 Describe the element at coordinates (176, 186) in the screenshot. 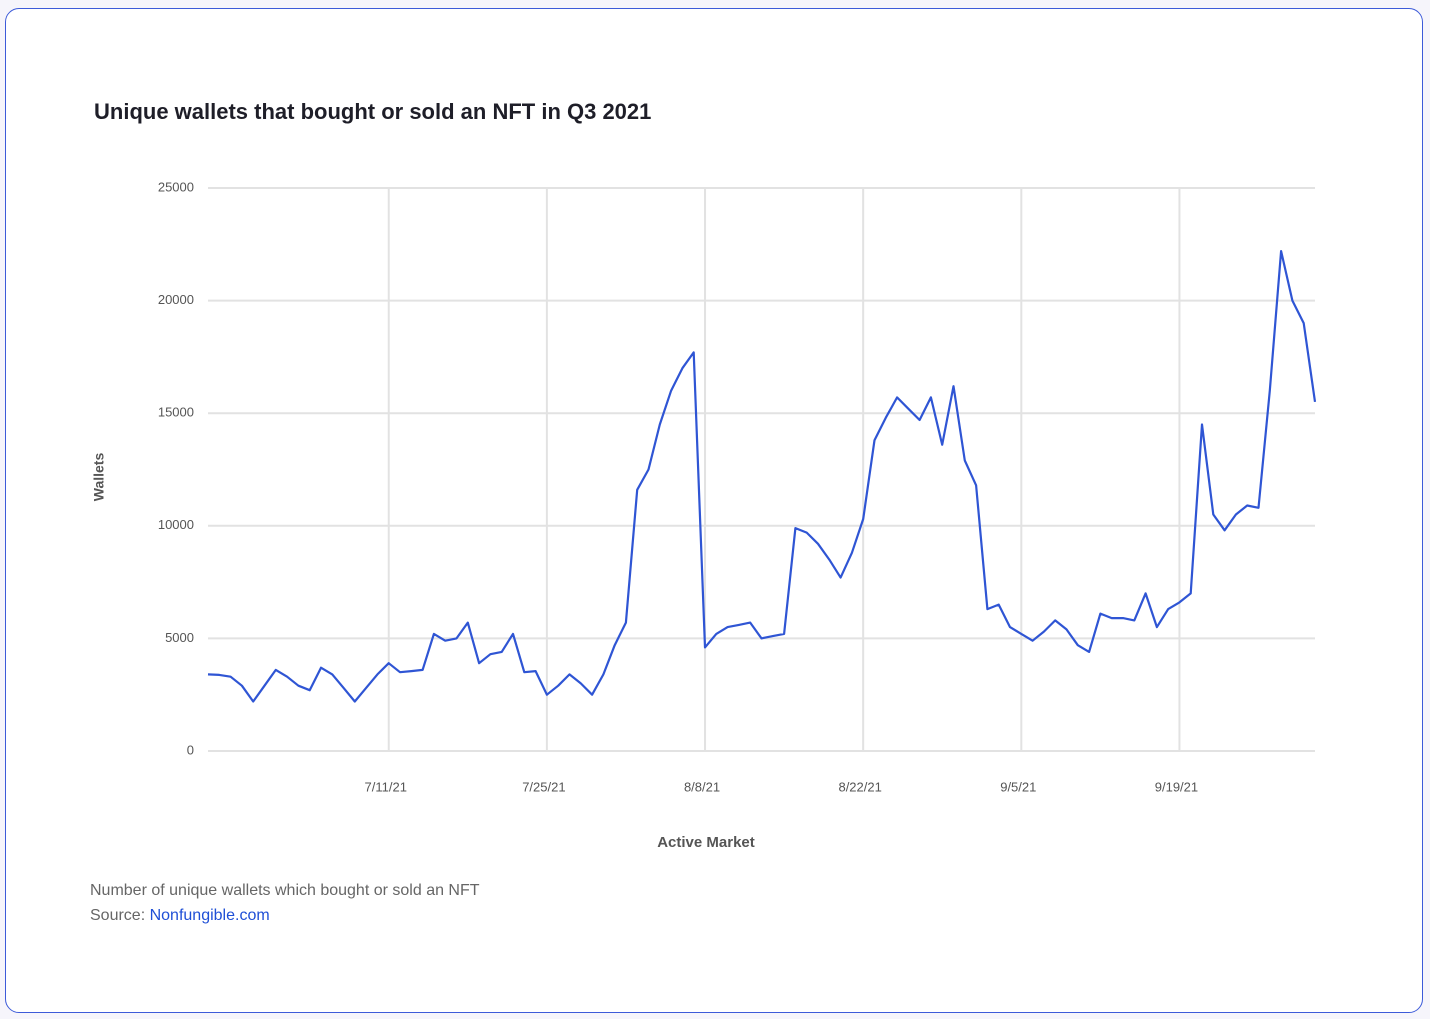

I see `y-tick-label: 25000` at that location.